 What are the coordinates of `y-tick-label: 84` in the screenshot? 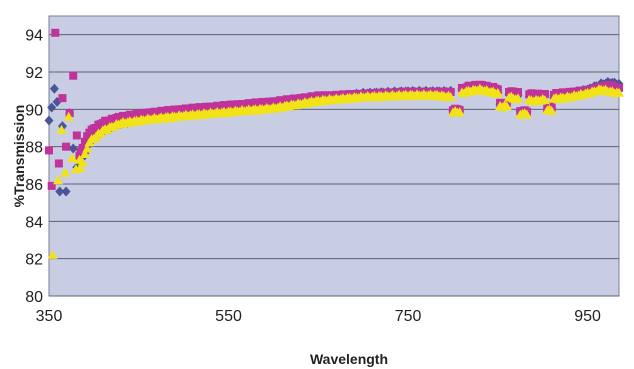 It's located at (34, 222).